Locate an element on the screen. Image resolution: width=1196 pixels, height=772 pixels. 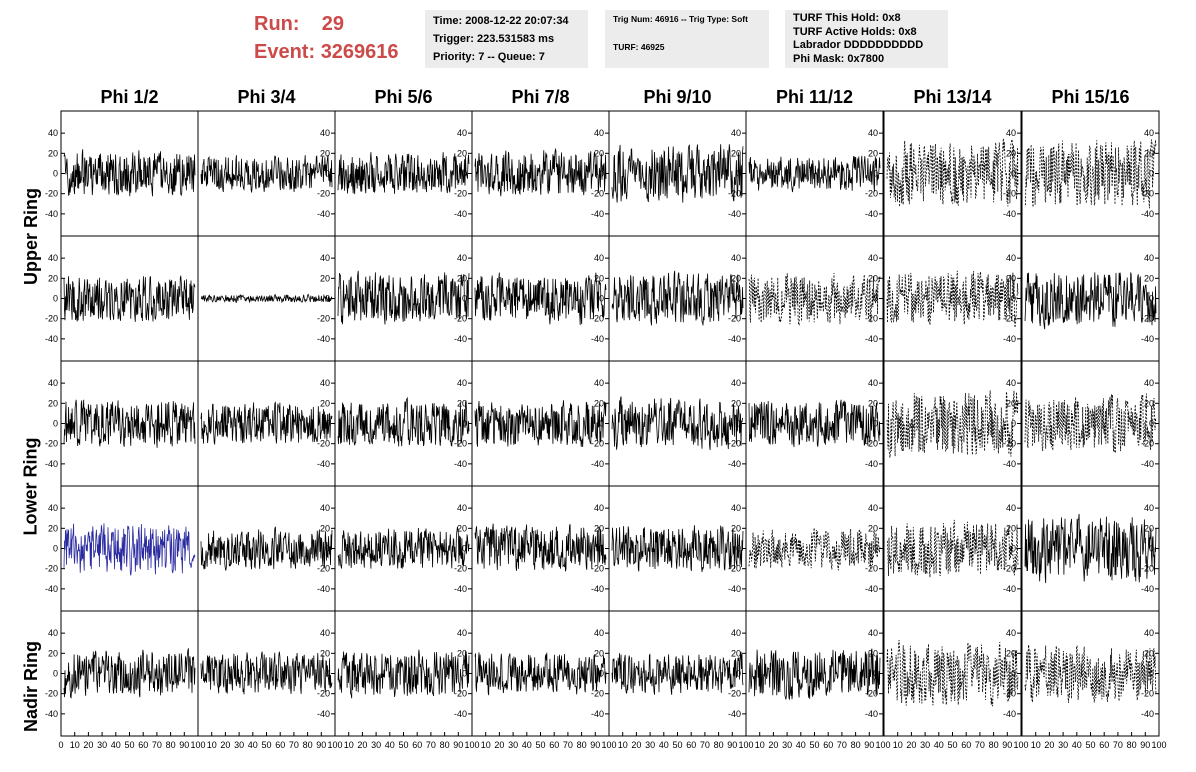
turf-text: TURF: 46925 is located at coordinates (639, 47).